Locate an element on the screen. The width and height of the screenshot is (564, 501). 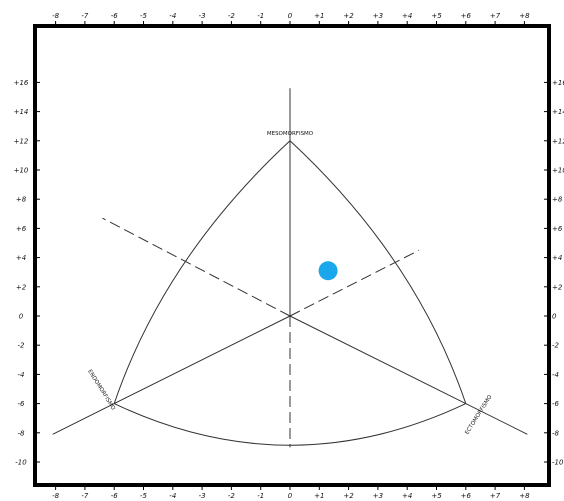
axis-ecto is located at coordinates (408, 375).